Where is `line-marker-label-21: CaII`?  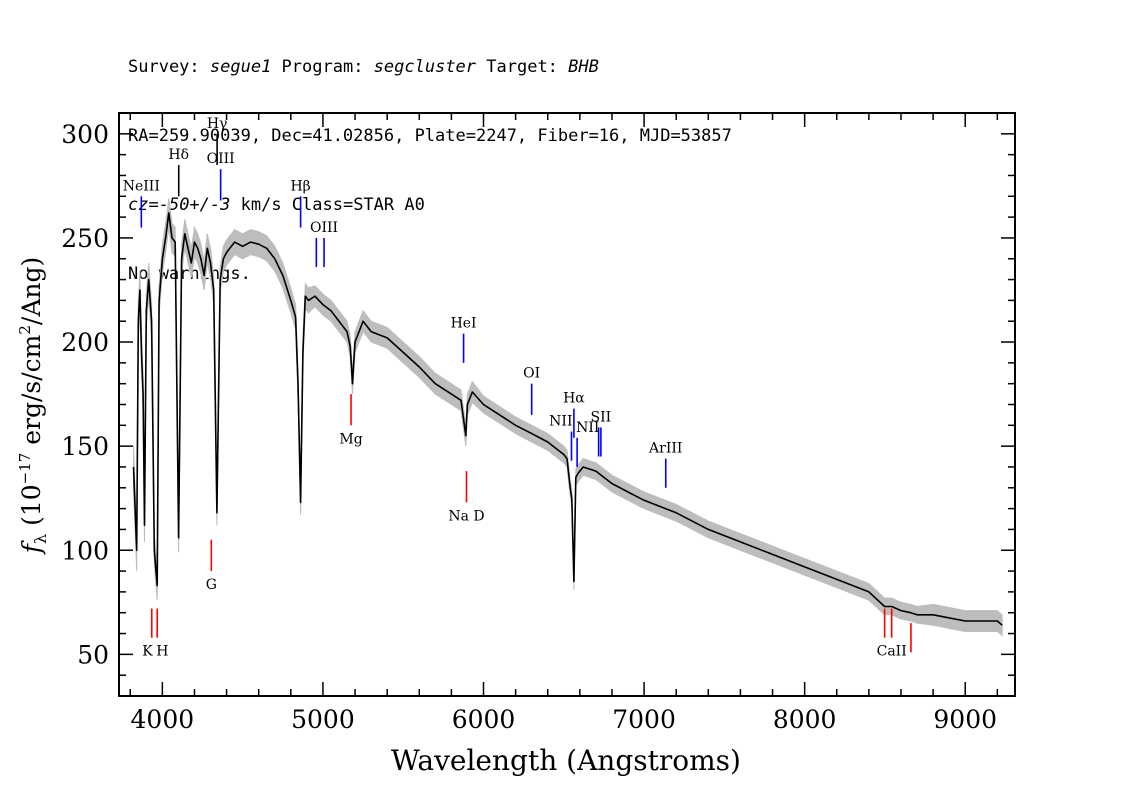 line-marker-label-21: CaII is located at coordinates (892, 652).